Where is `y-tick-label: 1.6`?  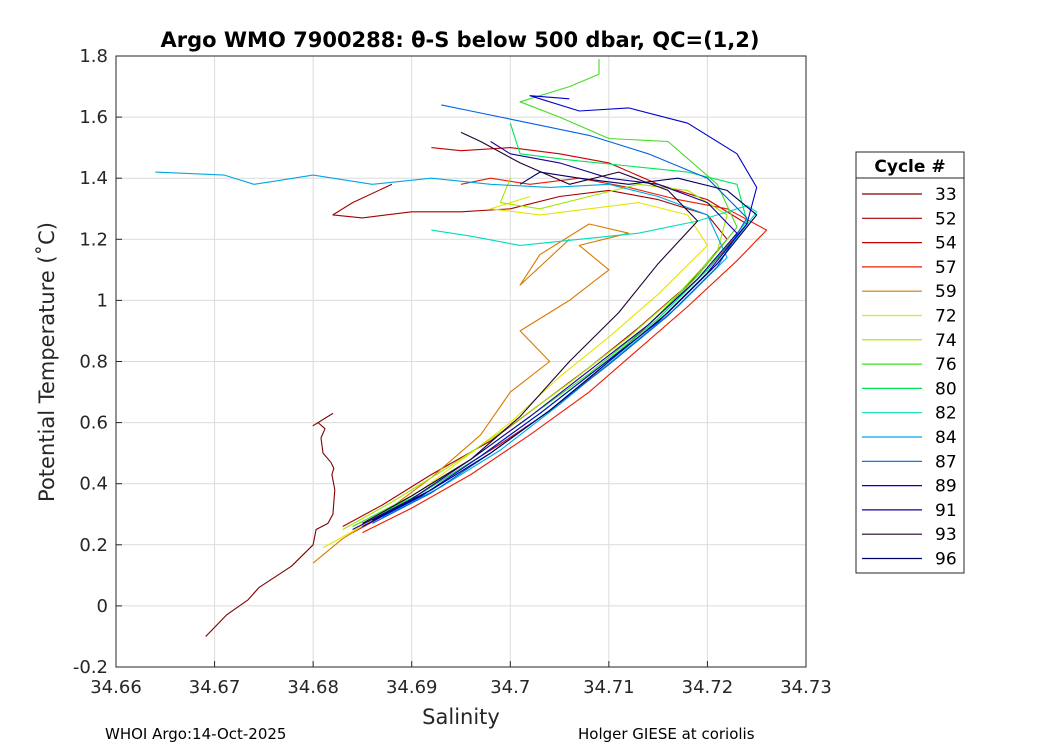
y-tick-label: 1.6 is located at coordinates (93, 117).